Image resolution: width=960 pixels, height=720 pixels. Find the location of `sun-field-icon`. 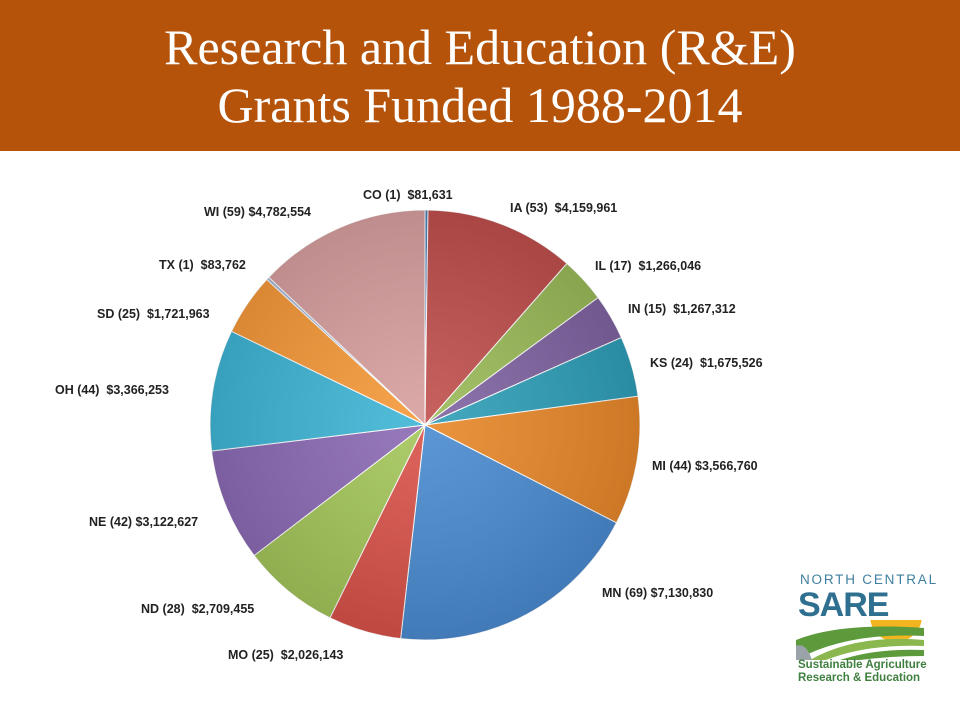

sun-field-icon is located at coordinates (860, 640).